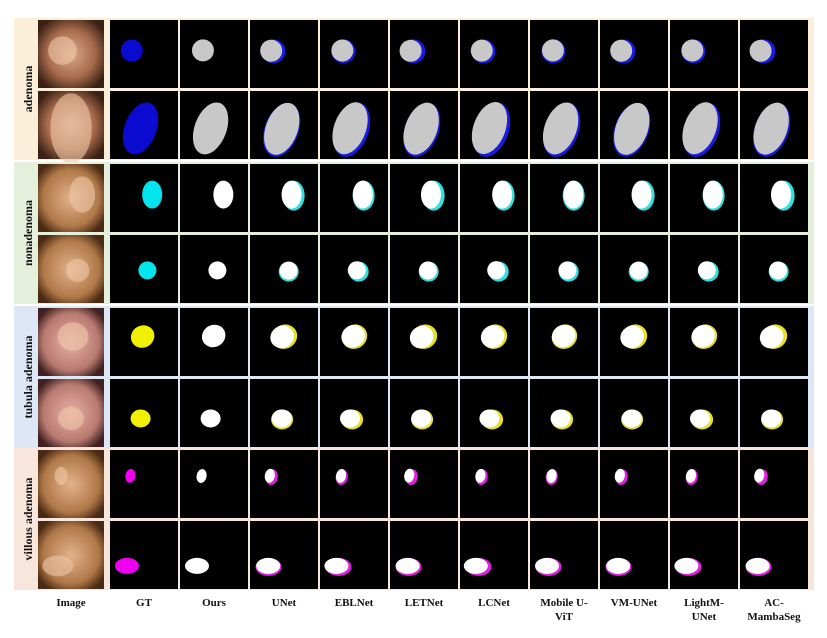  I want to click on column-label: EBLNet, so click(354, 603).